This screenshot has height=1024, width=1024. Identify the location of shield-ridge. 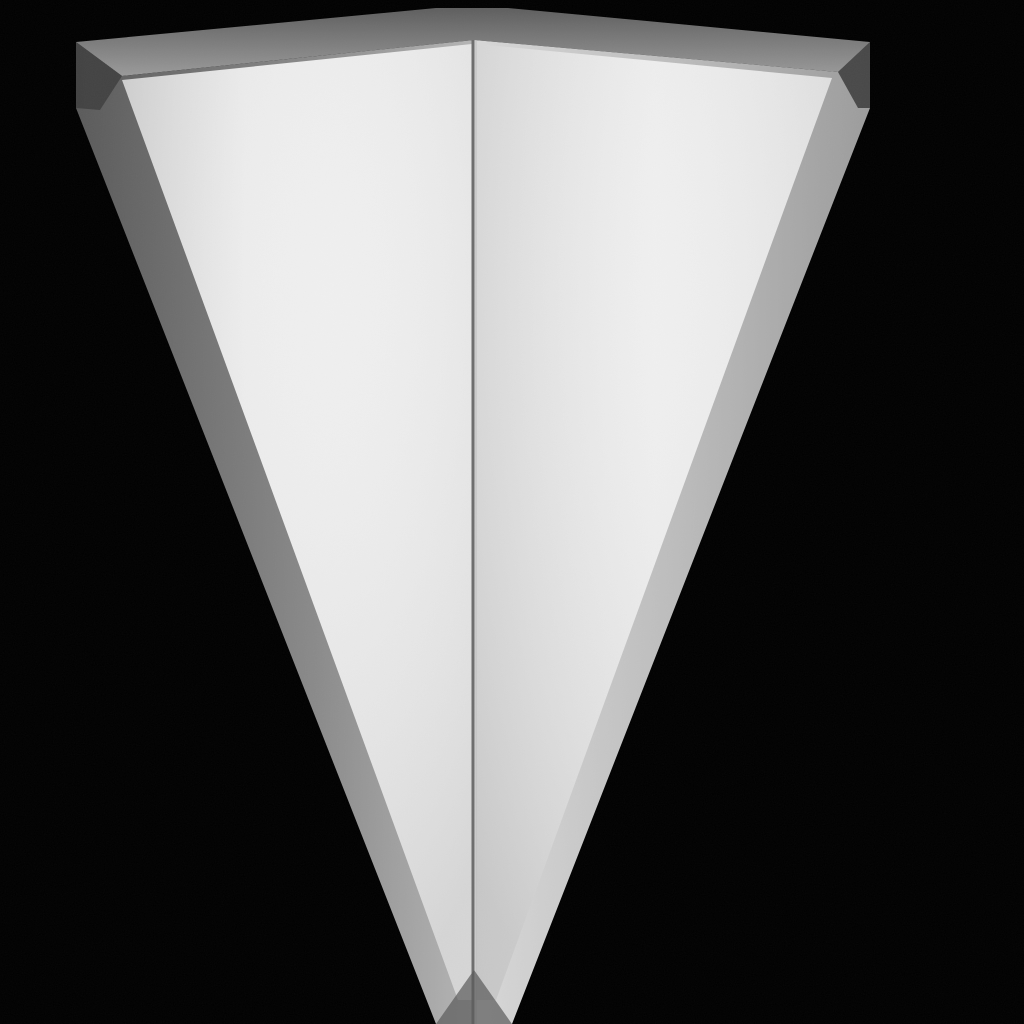
(474, 532).